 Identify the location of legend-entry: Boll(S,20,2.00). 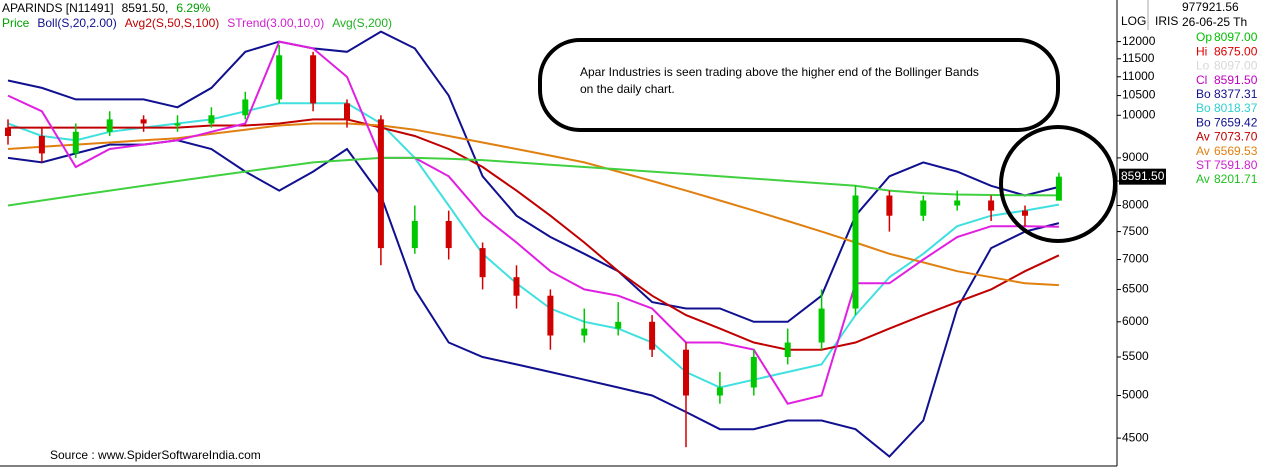
(77, 23).